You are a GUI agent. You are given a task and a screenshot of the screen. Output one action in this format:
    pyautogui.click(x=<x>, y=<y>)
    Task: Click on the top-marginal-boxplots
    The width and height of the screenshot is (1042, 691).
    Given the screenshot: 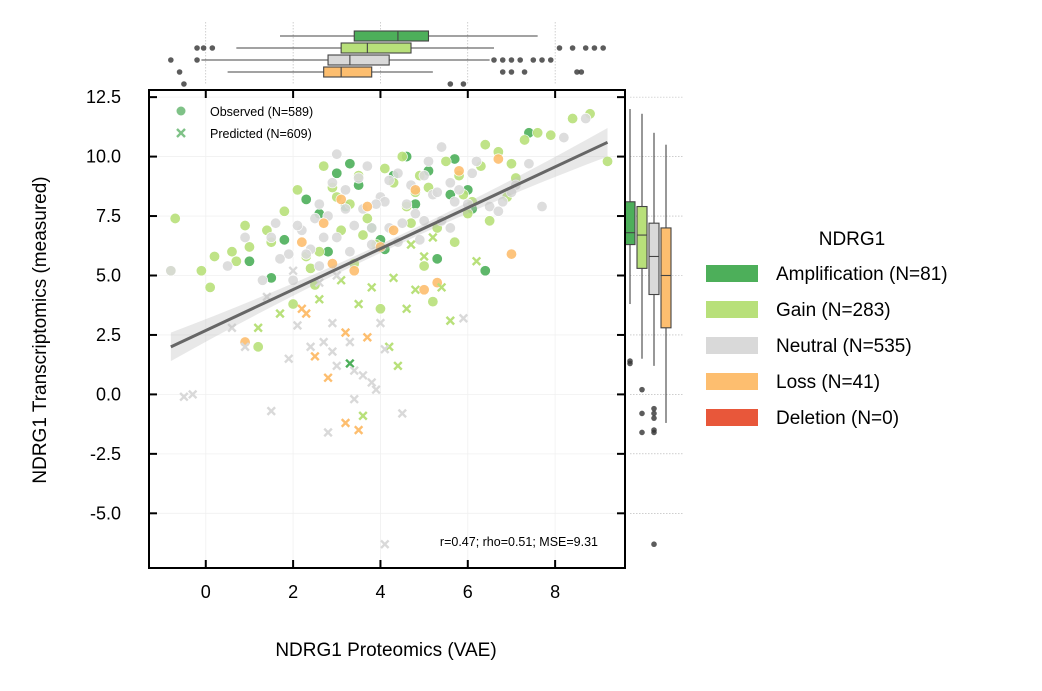 What is the action you would take?
    pyautogui.click(x=387, y=58)
    